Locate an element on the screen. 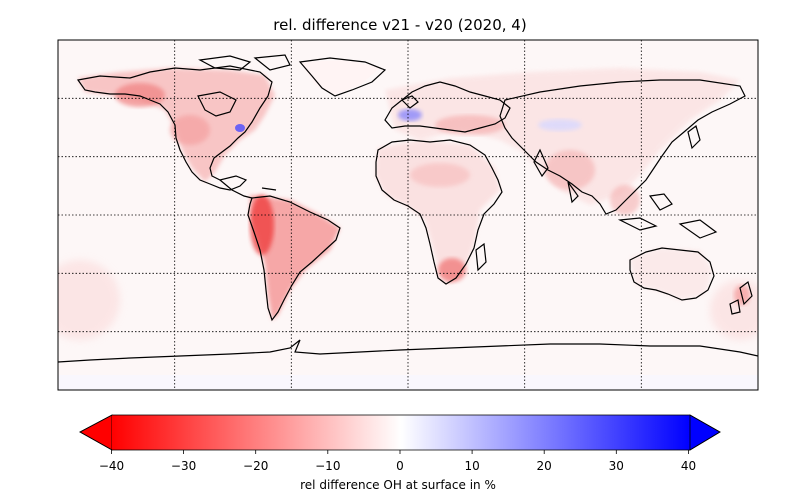 This screenshot has width=800, height=500. colorbar-tick-label: 30 is located at coordinates (616, 466).